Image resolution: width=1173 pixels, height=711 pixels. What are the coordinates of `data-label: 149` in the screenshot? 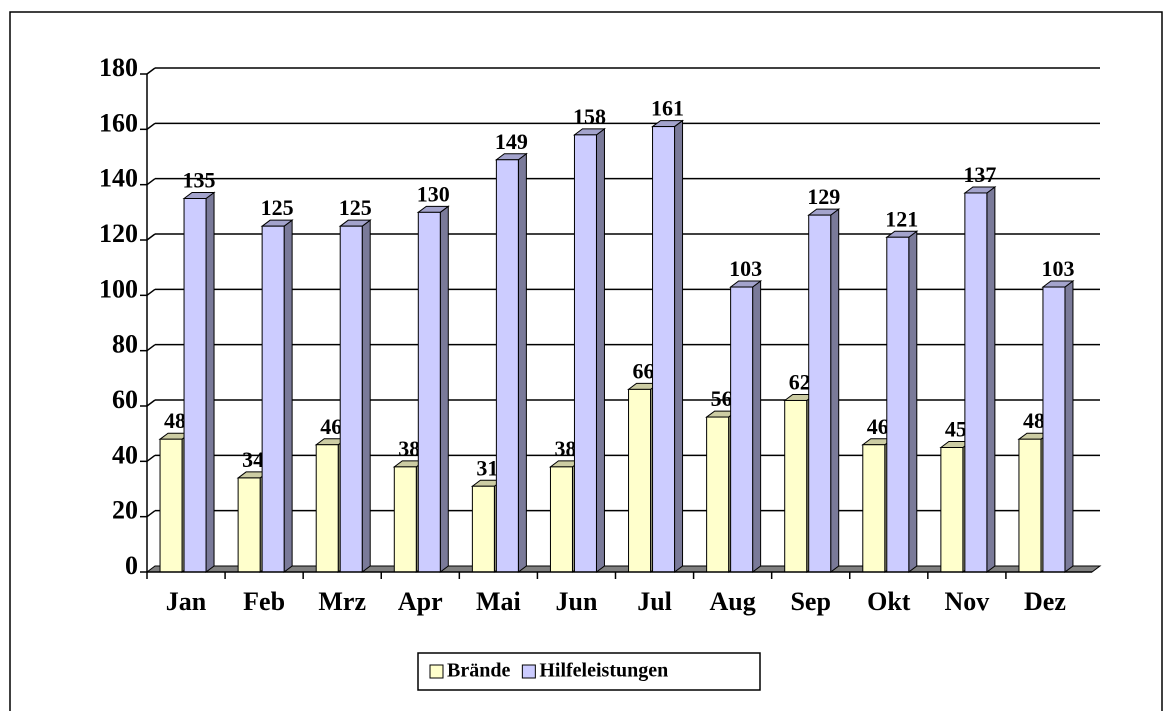 It's located at (511, 141).